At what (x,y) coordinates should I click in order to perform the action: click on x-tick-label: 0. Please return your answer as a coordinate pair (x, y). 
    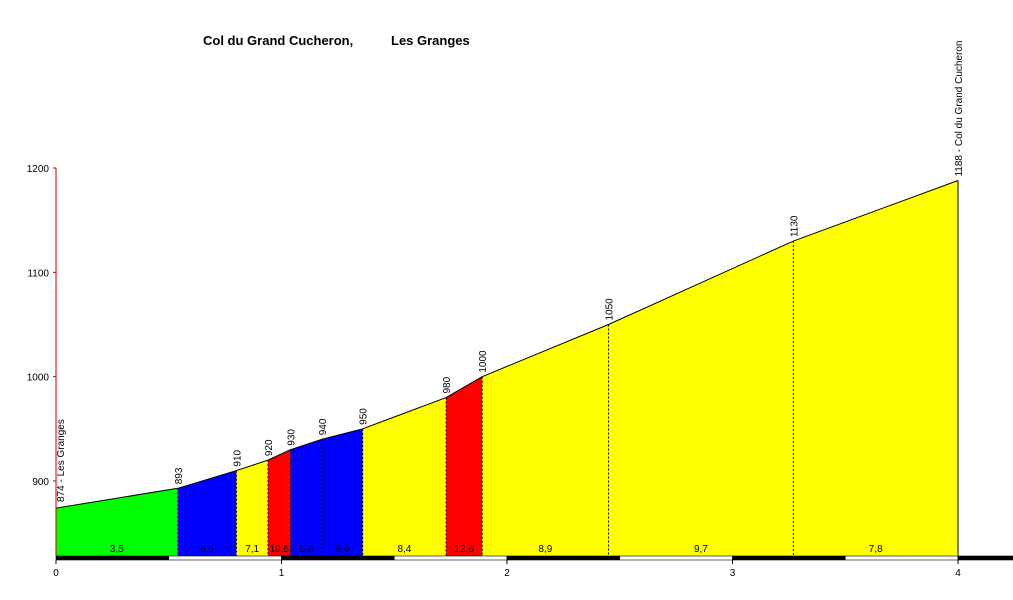
    Looking at the image, I should click on (56, 573).